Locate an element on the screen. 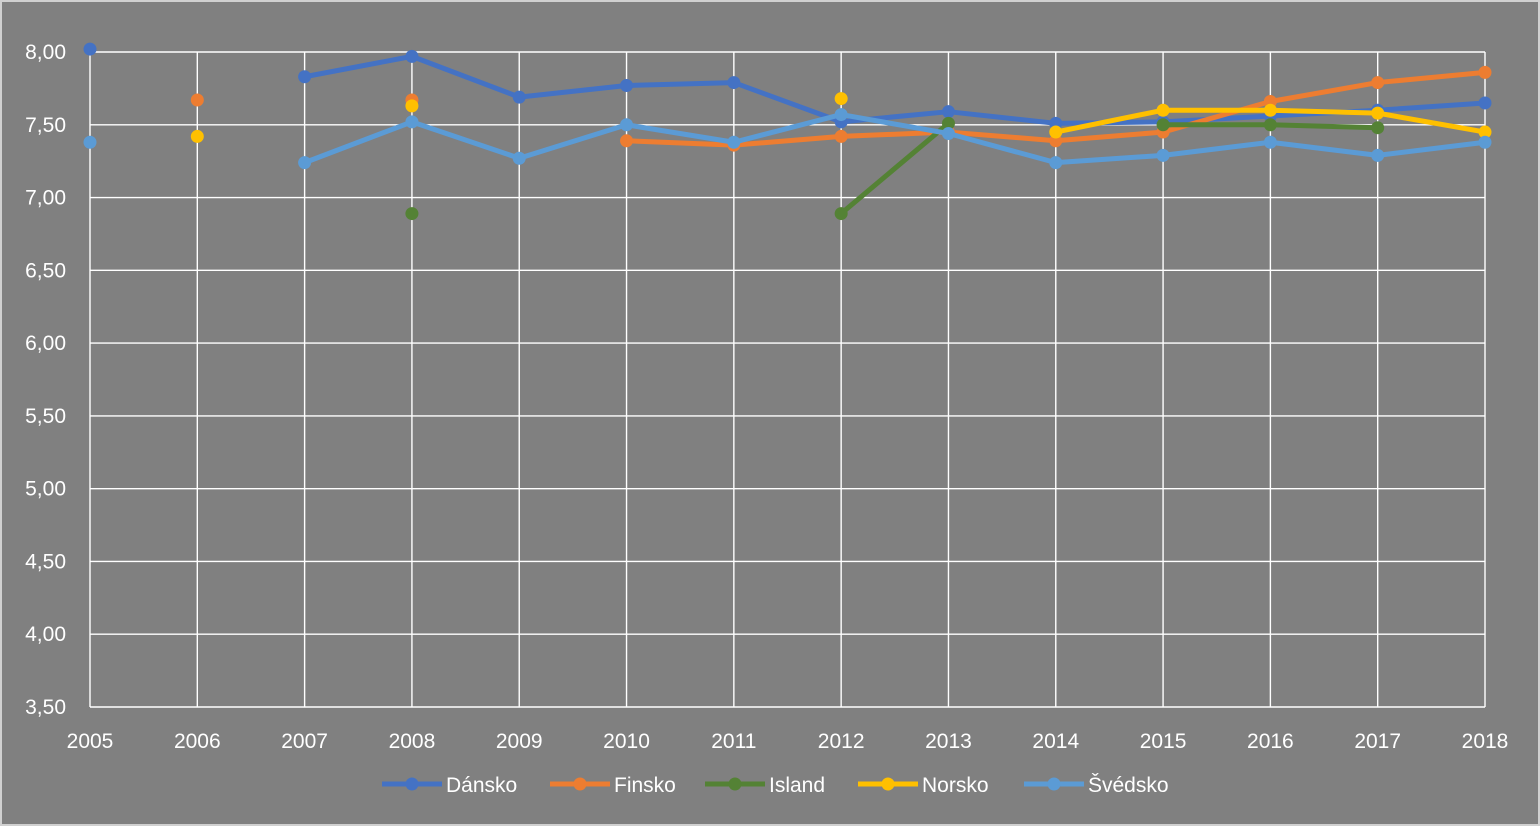 The width and height of the screenshot is (1540, 826). x-tick-label: 2005 is located at coordinates (90, 741).